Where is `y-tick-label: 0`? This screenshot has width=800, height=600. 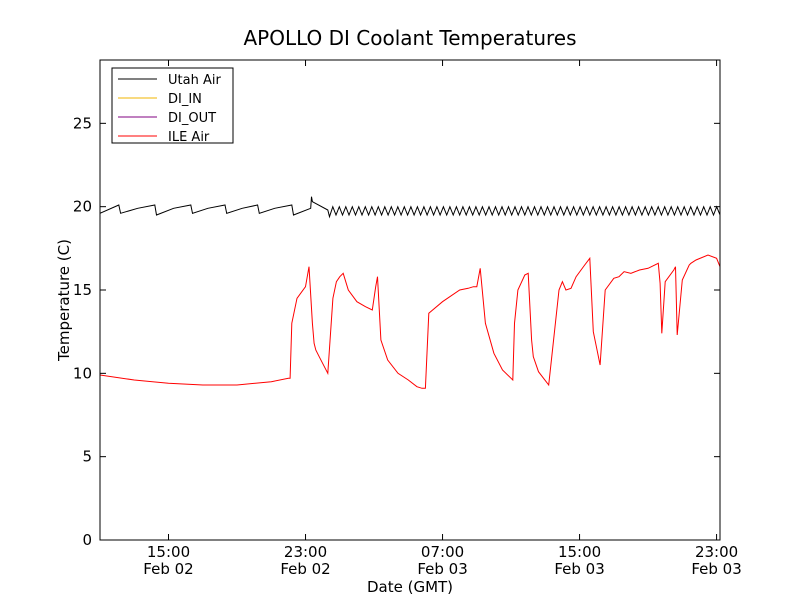 y-tick-label: 0 is located at coordinates (87, 540).